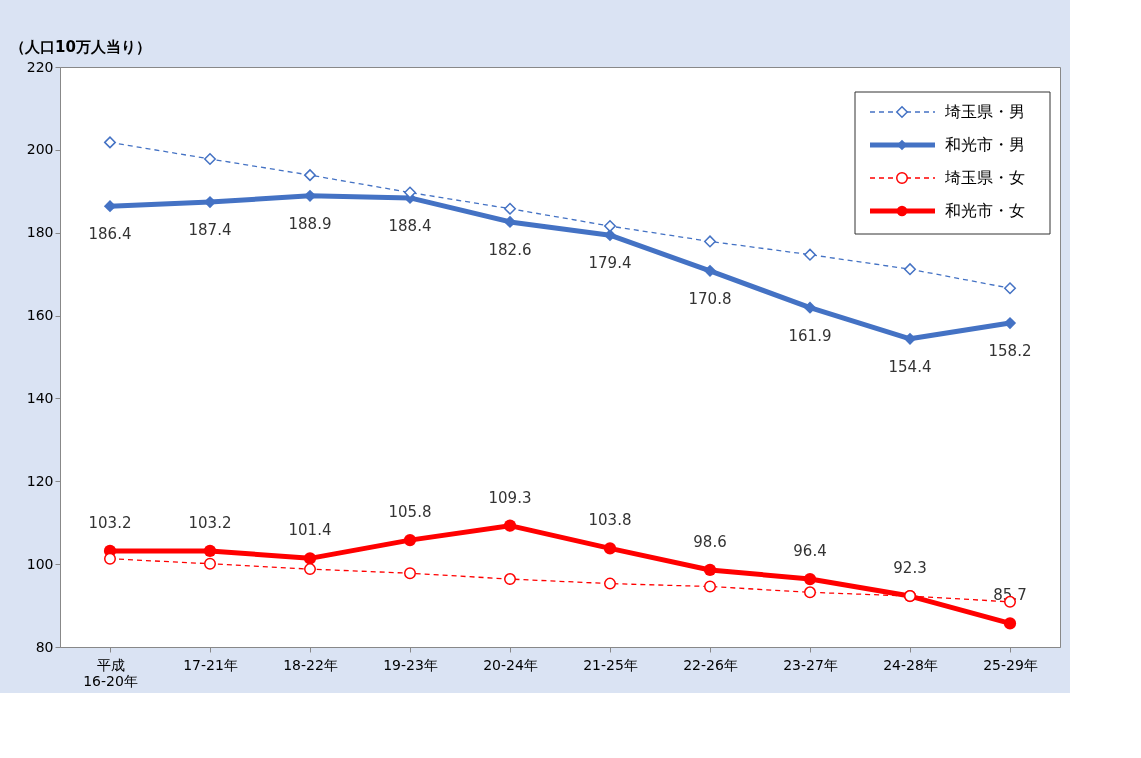 This screenshot has width=1141, height=758. What do you see at coordinates (210, 664) in the screenshot?
I see `x-tick-label: 17-21年` at bounding box center [210, 664].